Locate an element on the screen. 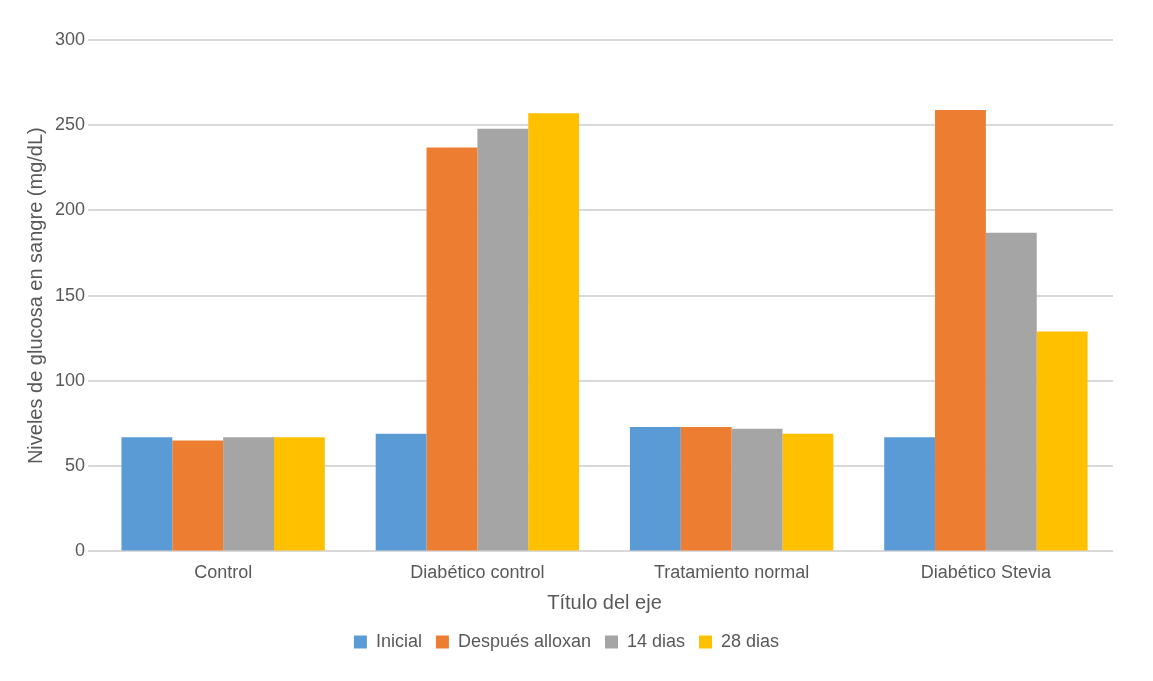  legend-label: 14 dias is located at coordinates (656, 640).